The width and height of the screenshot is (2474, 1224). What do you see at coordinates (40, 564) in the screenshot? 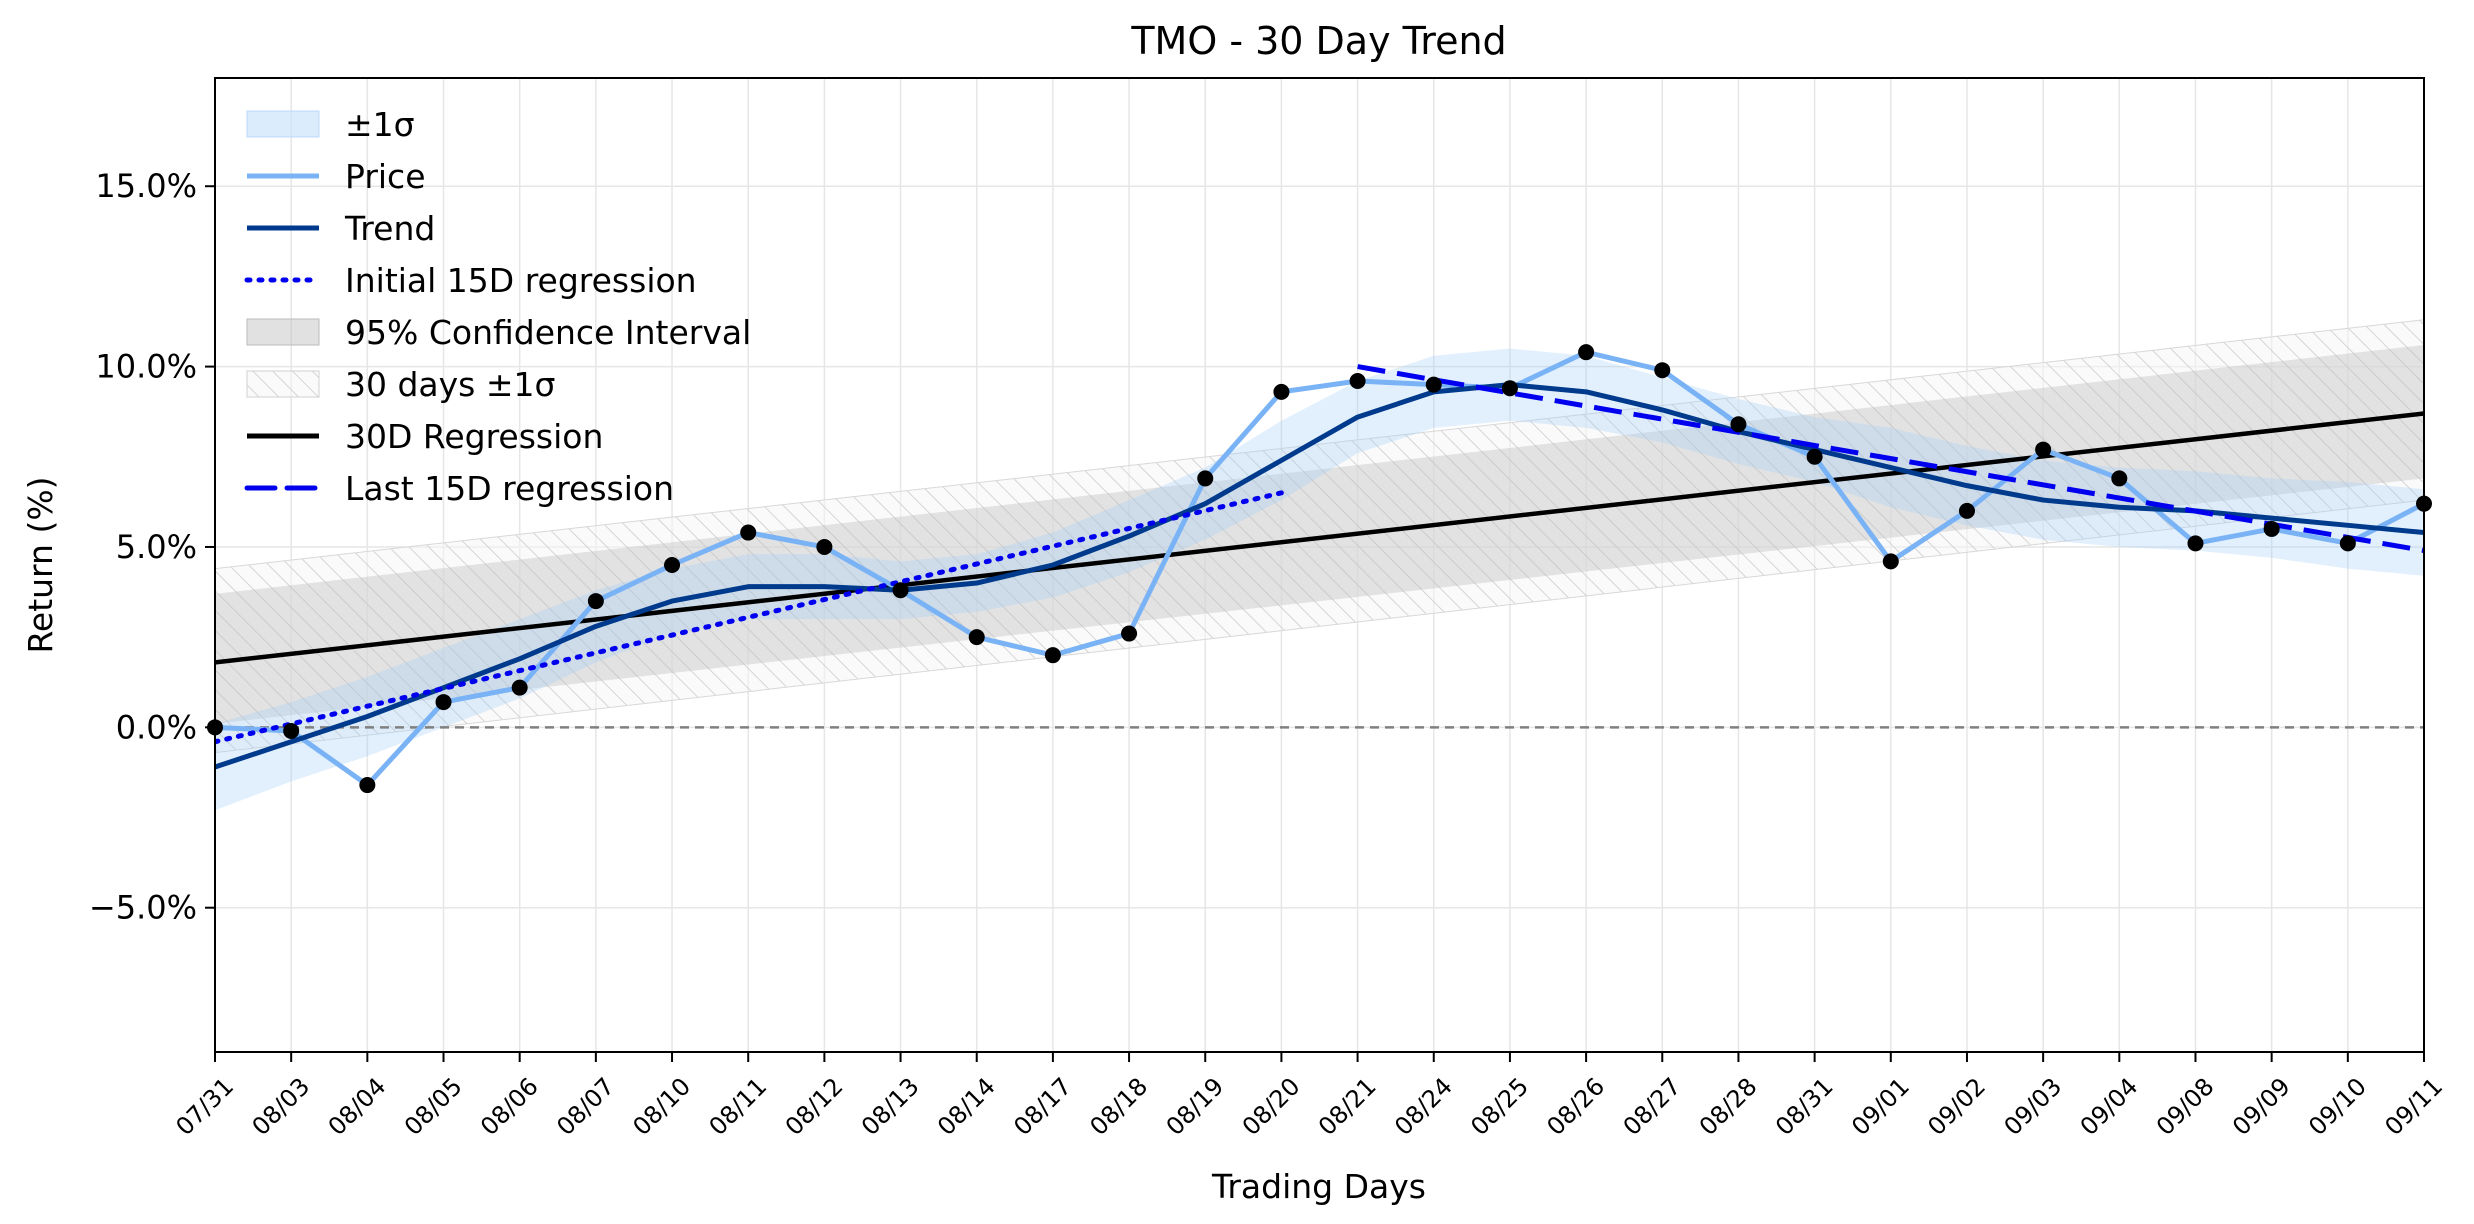
I see `y-axis-label: Return (%)` at bounding box center [40, 564].